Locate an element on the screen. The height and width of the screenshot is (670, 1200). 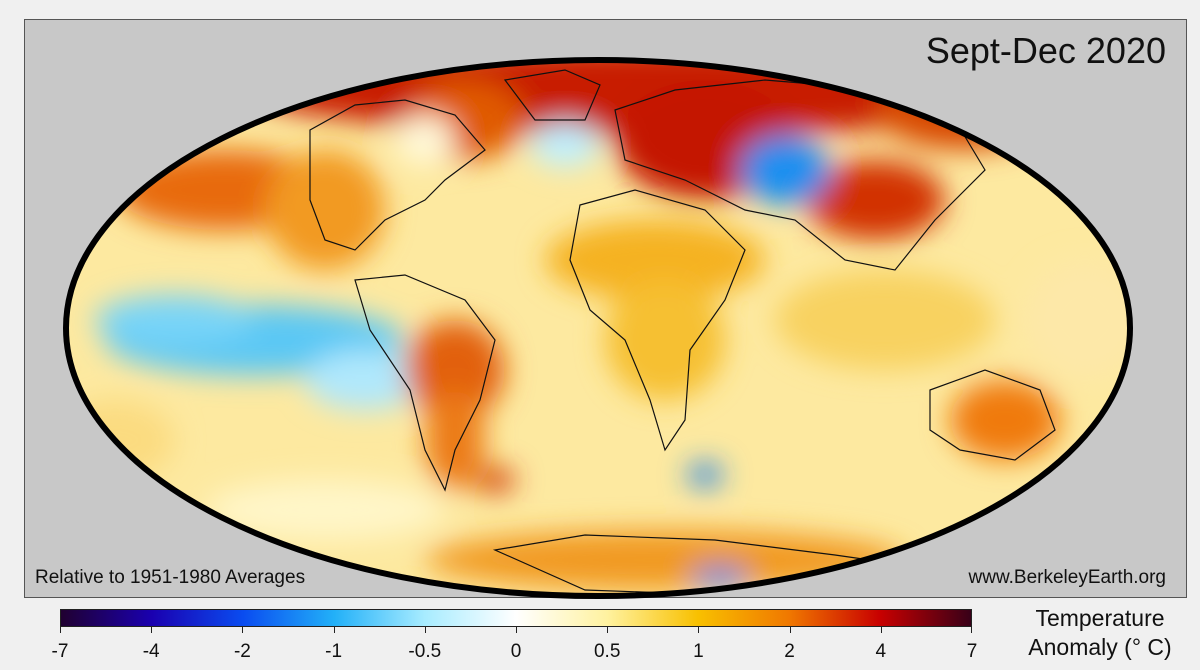
colorbar-tick-label: 0.5 is located at coordinates (607, 651).